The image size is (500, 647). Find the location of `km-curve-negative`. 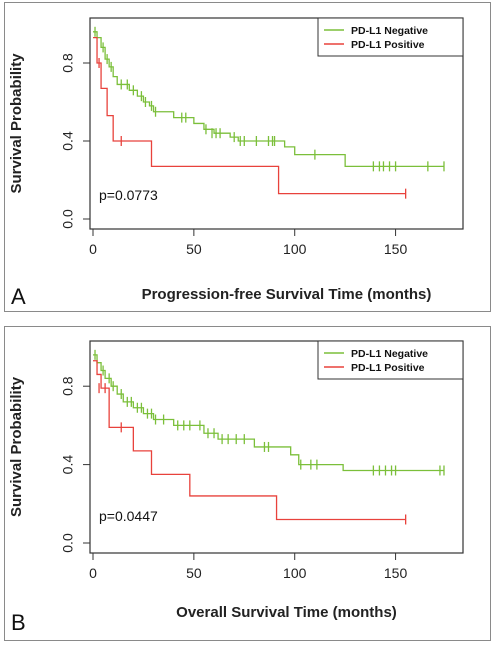

km-curve-negative is located at coordinates (268, 413).